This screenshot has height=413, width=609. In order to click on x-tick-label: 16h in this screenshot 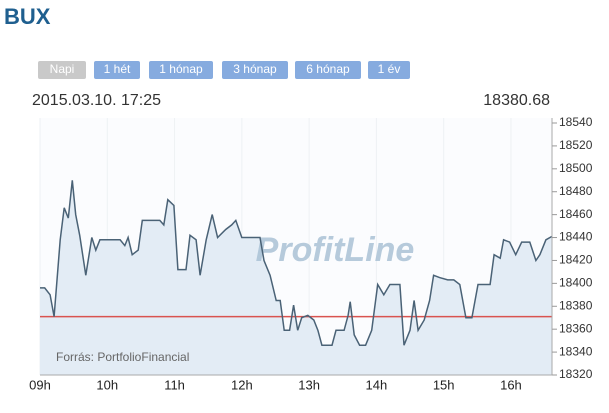, I will do `click(511, 384)`.